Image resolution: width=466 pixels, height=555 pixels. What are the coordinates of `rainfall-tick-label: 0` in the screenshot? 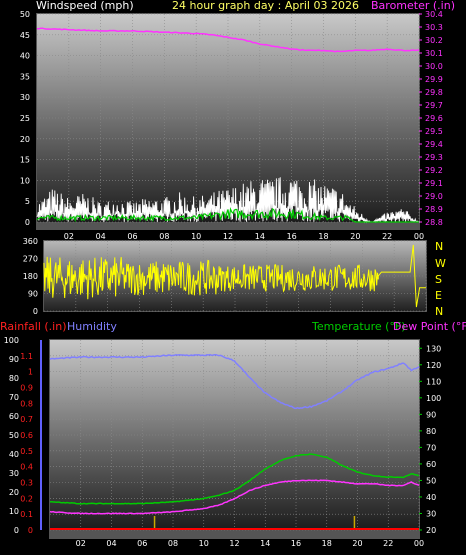 It's located at (30, 530).